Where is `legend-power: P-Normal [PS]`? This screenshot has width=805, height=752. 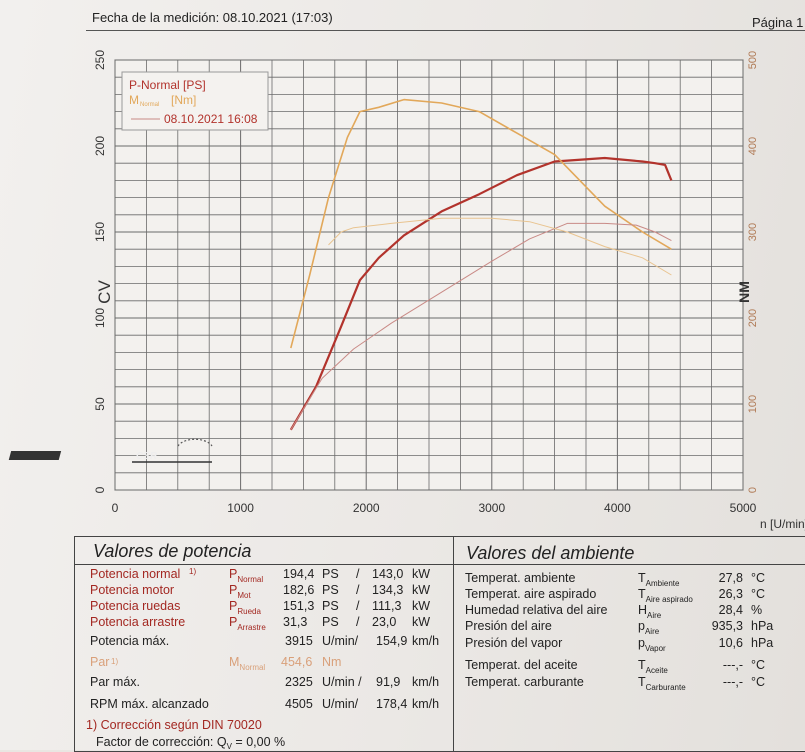
legend-power: P-Normal [PS] is located at coordinates (167, 85).